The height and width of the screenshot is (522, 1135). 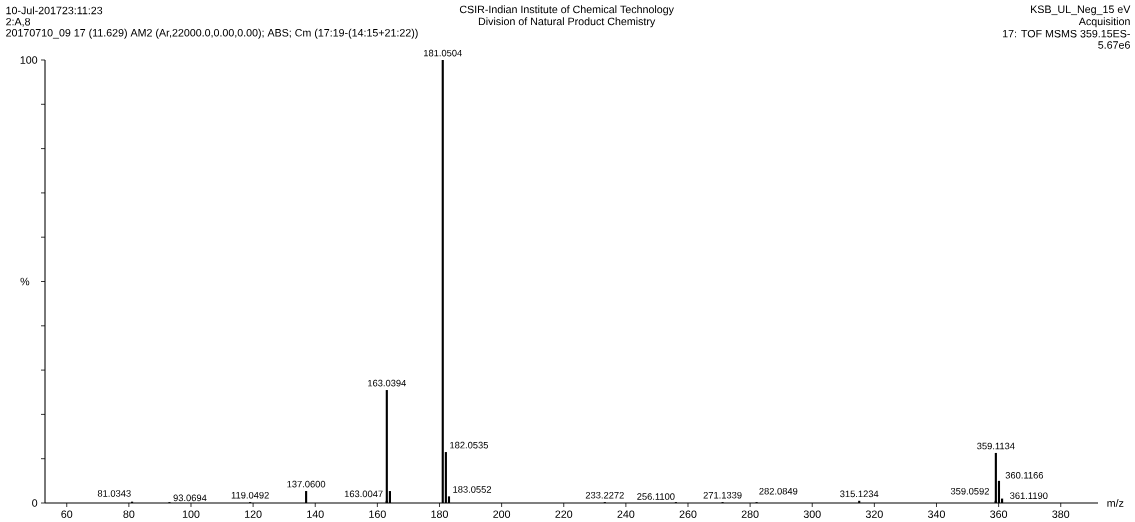 What do you see at coordinates (190, 497) in the screenshot?
I see `annotation: 93.0694` at bounding box center [190, 497].